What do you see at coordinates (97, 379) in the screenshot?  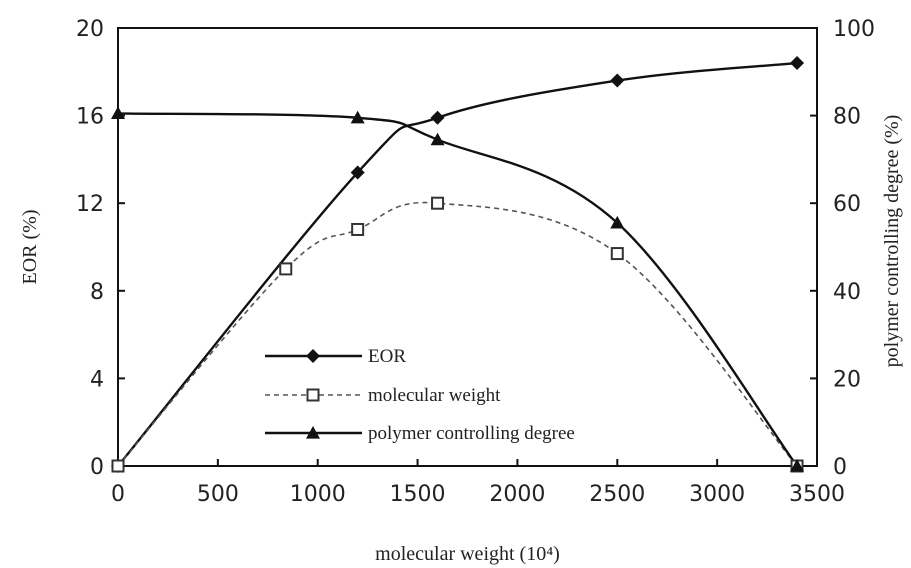 I see `left-tick-label: 4` at bounding box center [97, 379].